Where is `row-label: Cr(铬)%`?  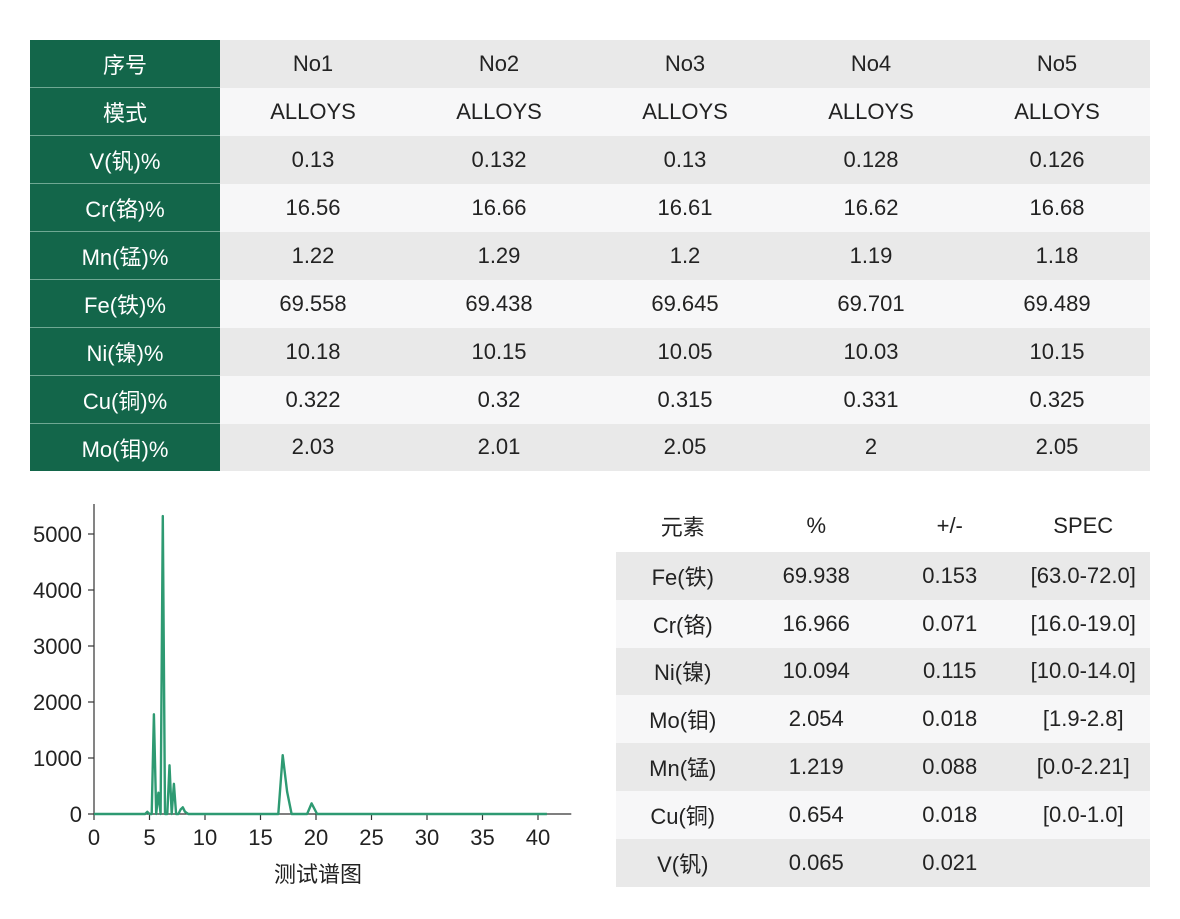 row-label: Cr(铬)% is located at coordinates (125, 207).